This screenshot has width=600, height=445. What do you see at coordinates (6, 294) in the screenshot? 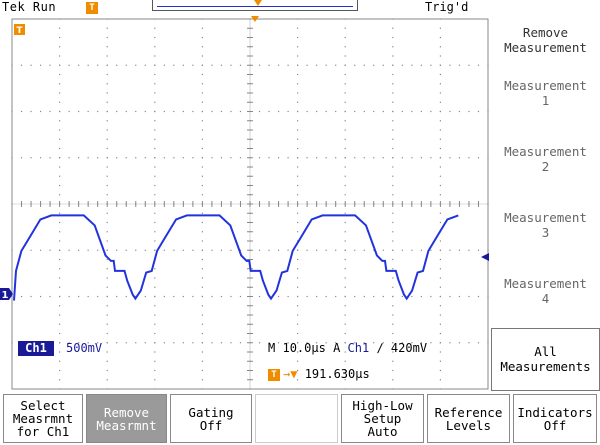
I see `ch1-ground-marker-icon` at bounding box center [6, 294].